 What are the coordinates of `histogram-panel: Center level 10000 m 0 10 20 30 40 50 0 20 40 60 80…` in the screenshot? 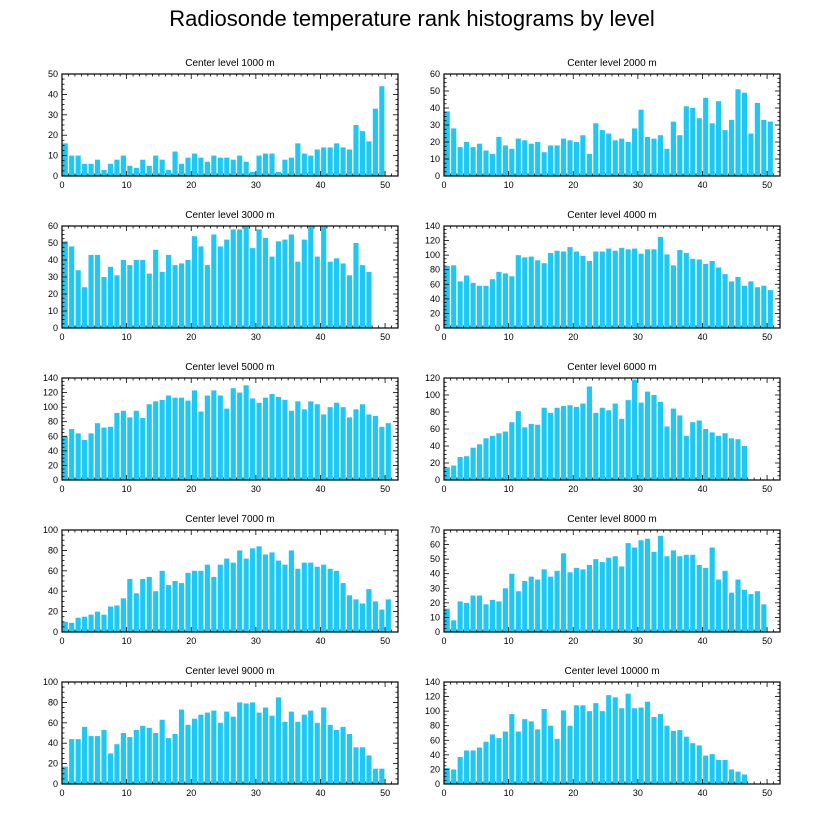 It's located at (603, 732).